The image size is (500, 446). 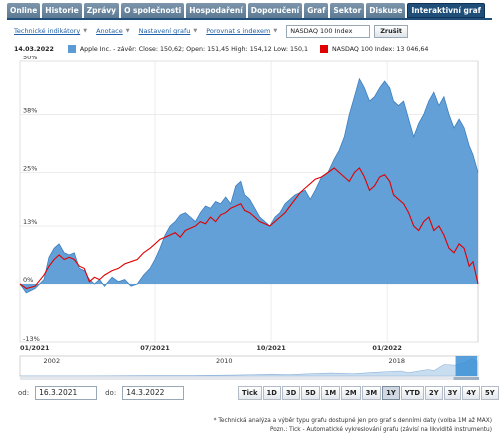 I want to click on zoom-button-12: 5Y, so click(x=489, y=393).